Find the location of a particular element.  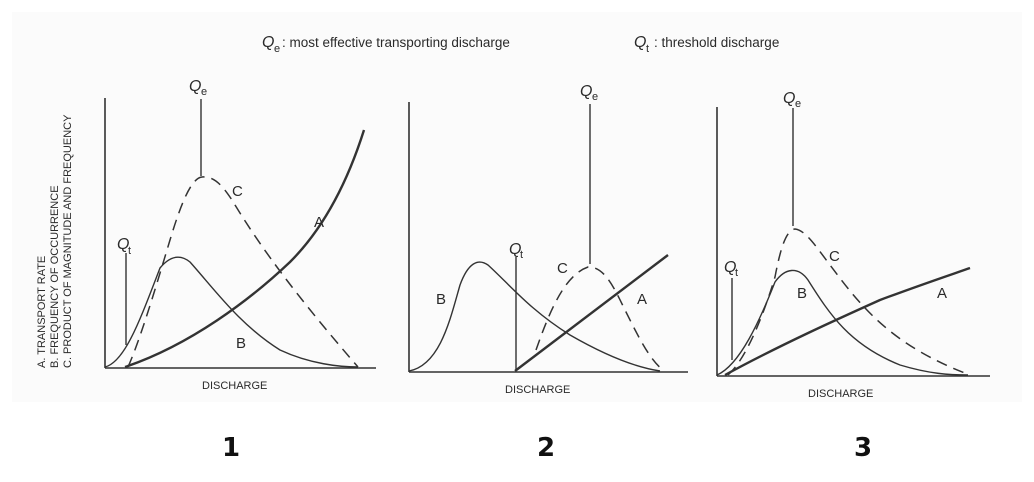

qe-definition: : most effective transporting discharge is located at coordinates (396, 42).